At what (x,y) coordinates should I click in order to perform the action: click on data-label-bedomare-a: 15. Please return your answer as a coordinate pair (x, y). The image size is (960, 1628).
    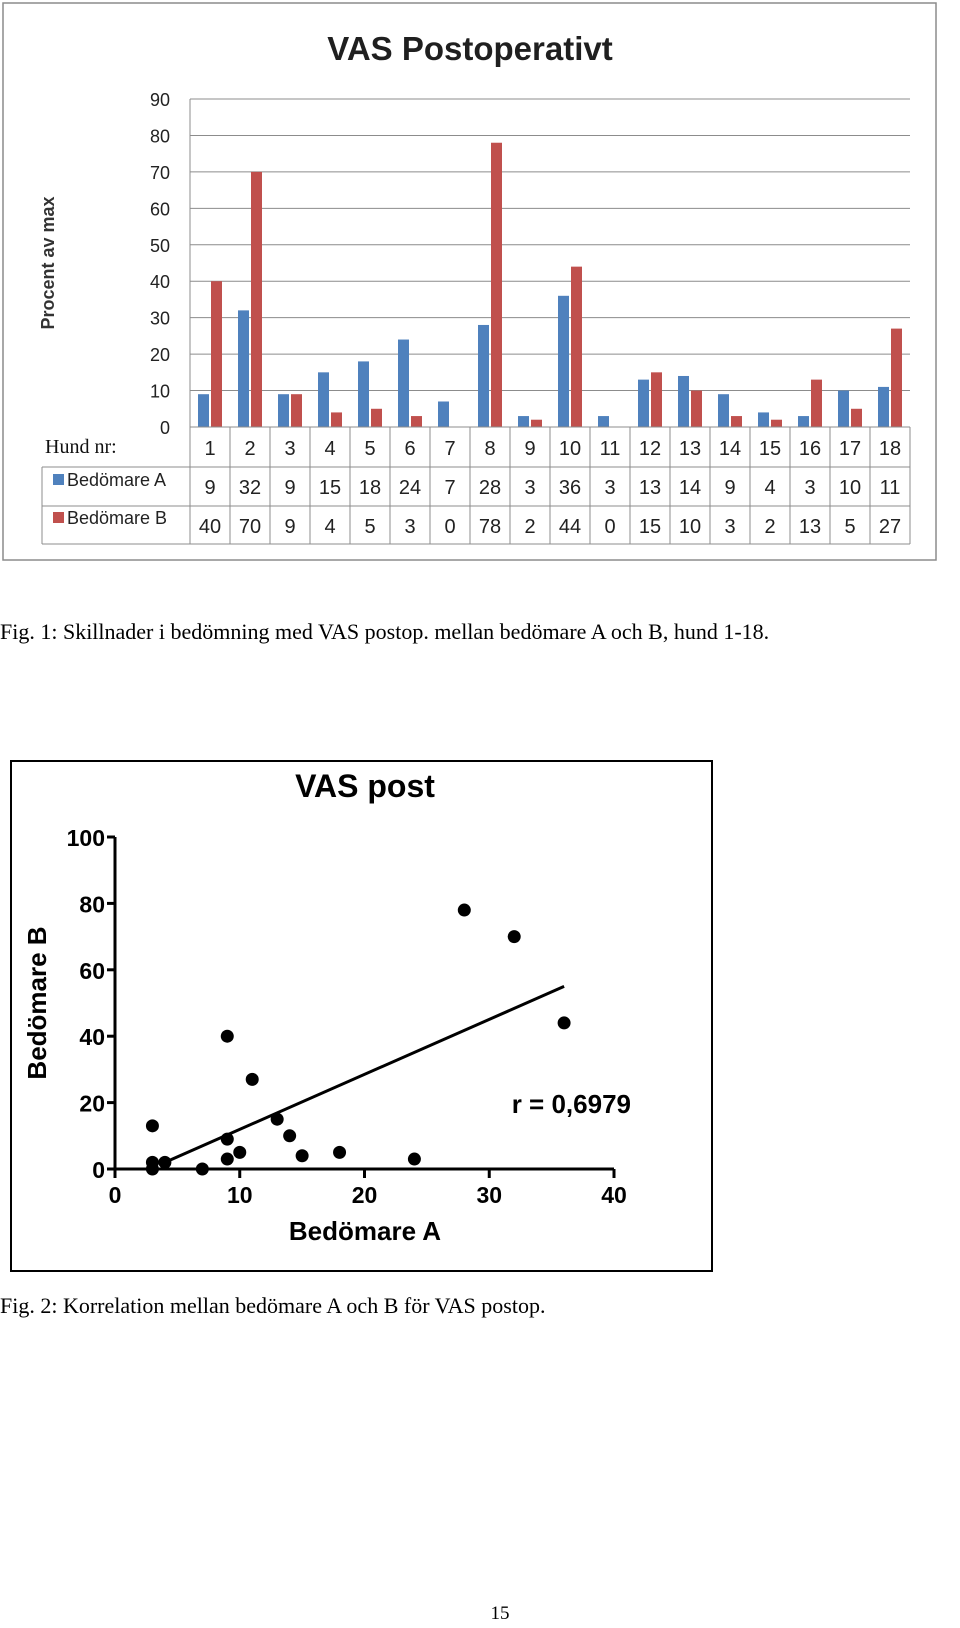
    Looking at the image, I should click on (330, 488).